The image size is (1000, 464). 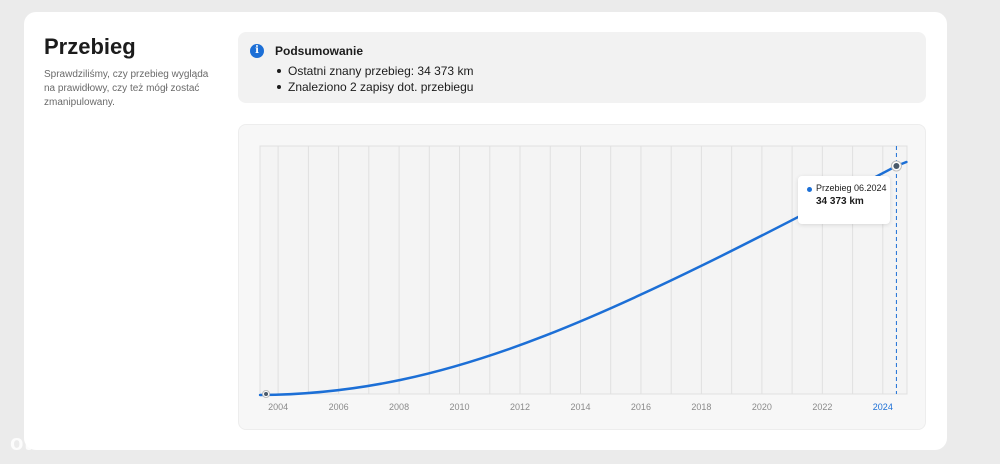 I want to click on otomoto-logo-watermark: otoMoto, so click(x=55, y=442).